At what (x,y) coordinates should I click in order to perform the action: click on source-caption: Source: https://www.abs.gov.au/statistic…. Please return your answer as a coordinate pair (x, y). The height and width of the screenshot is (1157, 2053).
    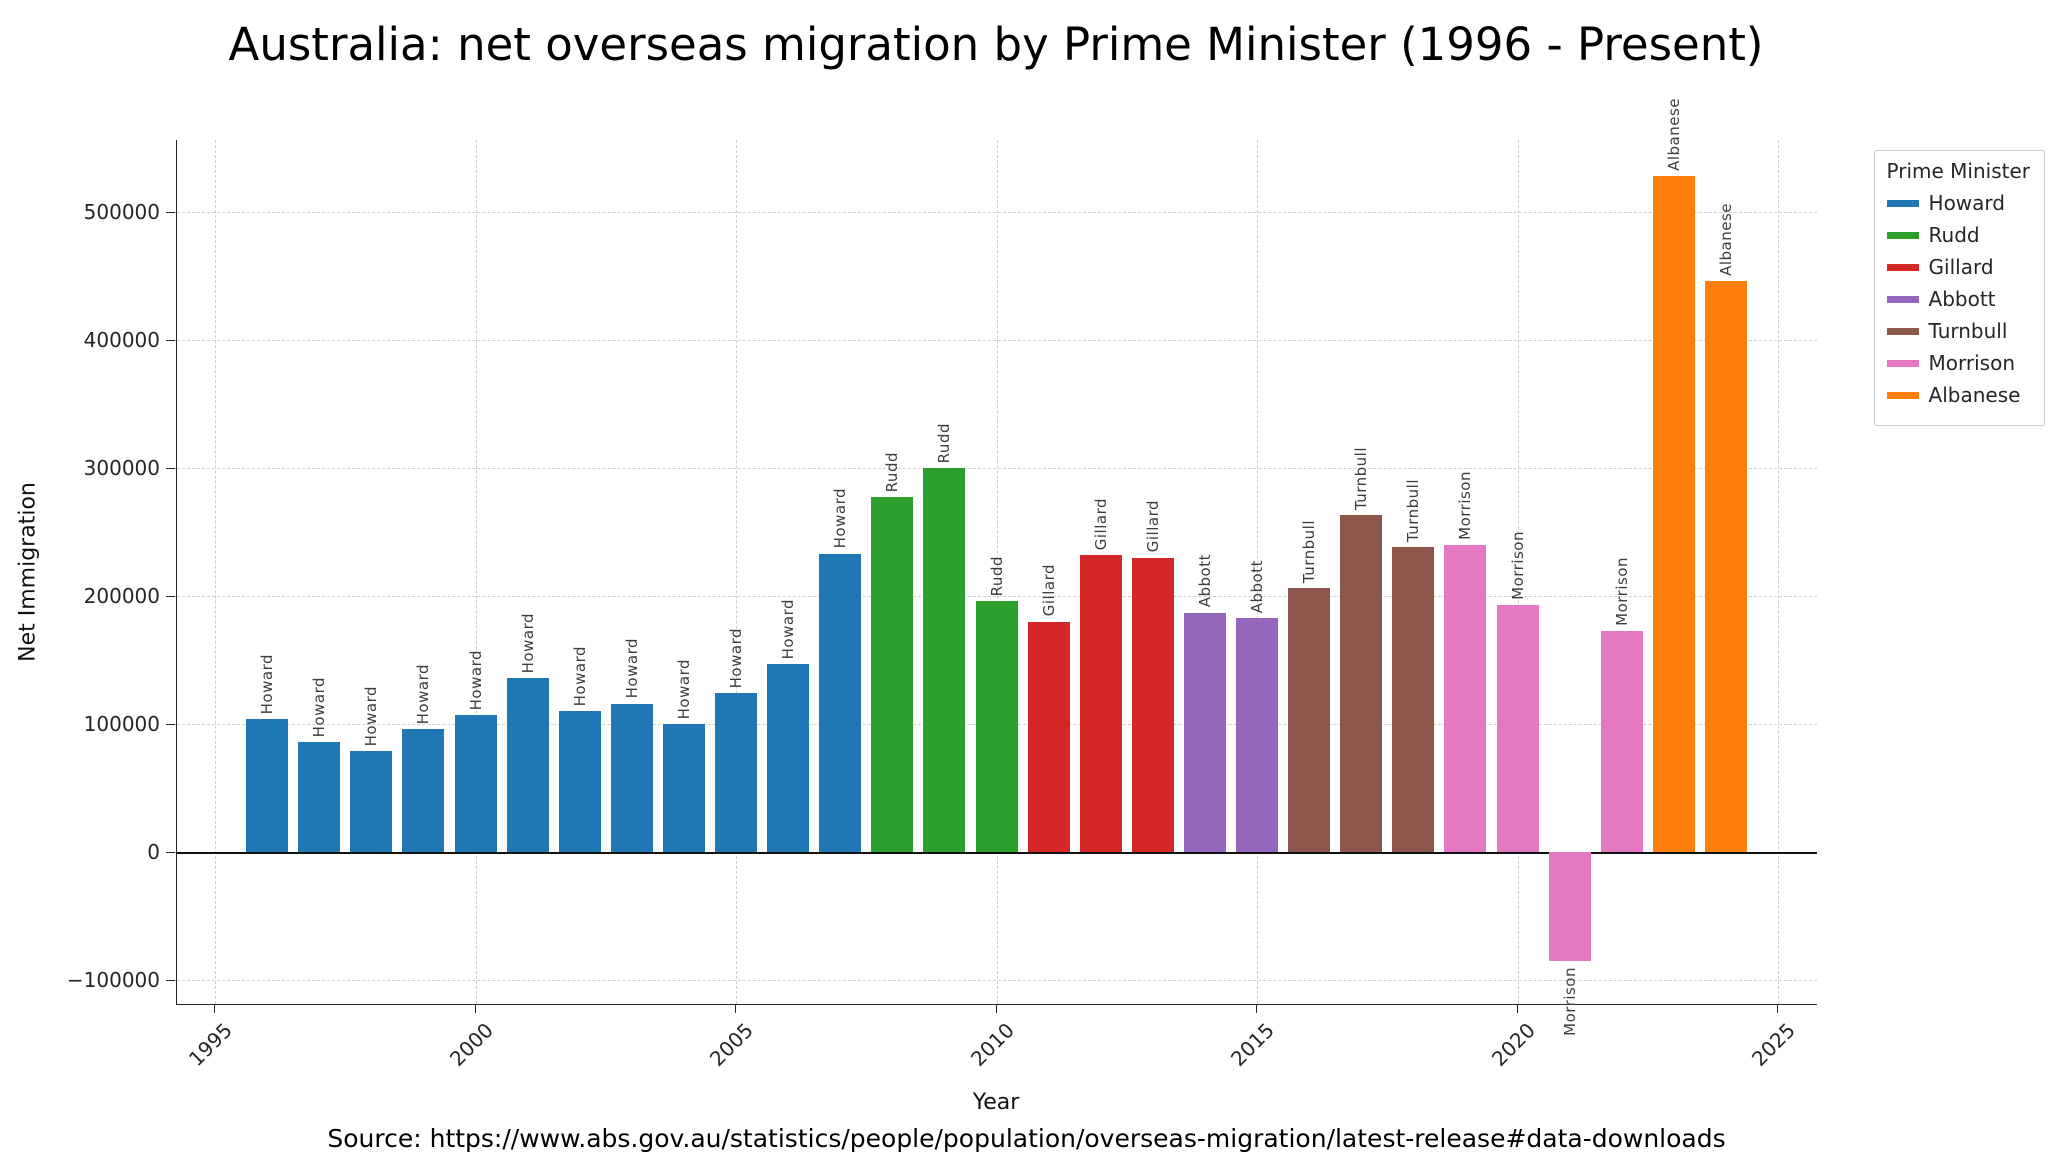
    Looking at the image, I should click on (1026, 1138).